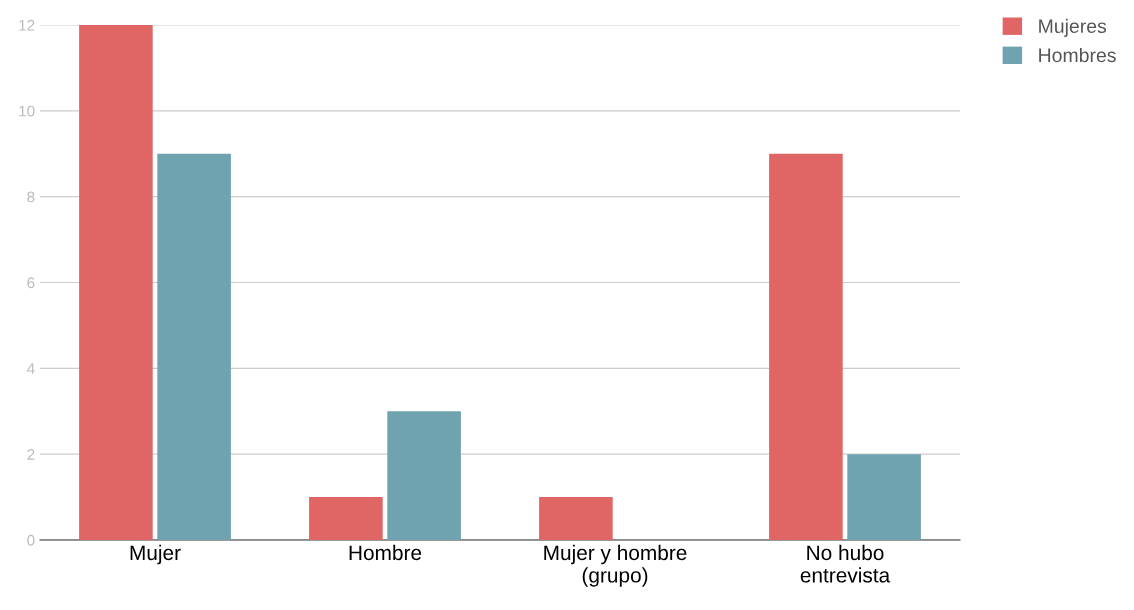 This screenshot has width=1134, height=610. Describe the element at coordinates (1073, 27) in the screenshot. I see `legend-label: Mujeres` at that location.